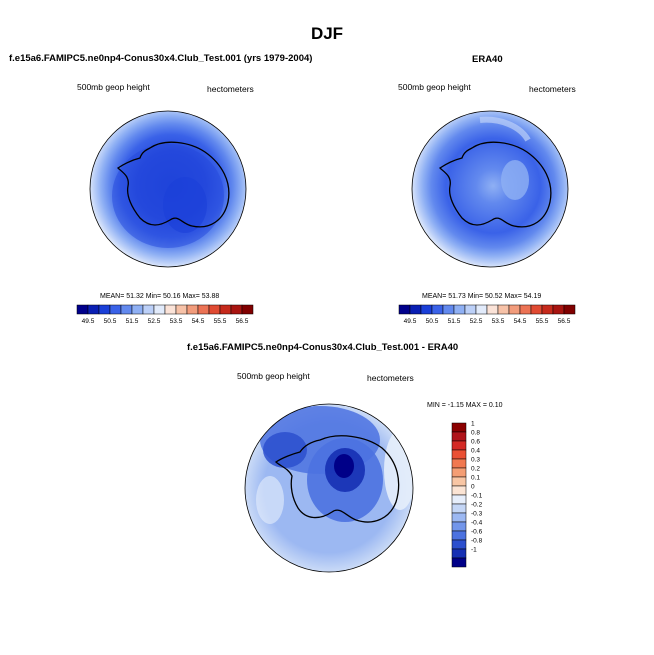 This screenshot has height=655, width=654. Describe the element at coordinates (476, 321) in the screenshot. I see `obs-colorbar-tick-label: 52.5` at that location.